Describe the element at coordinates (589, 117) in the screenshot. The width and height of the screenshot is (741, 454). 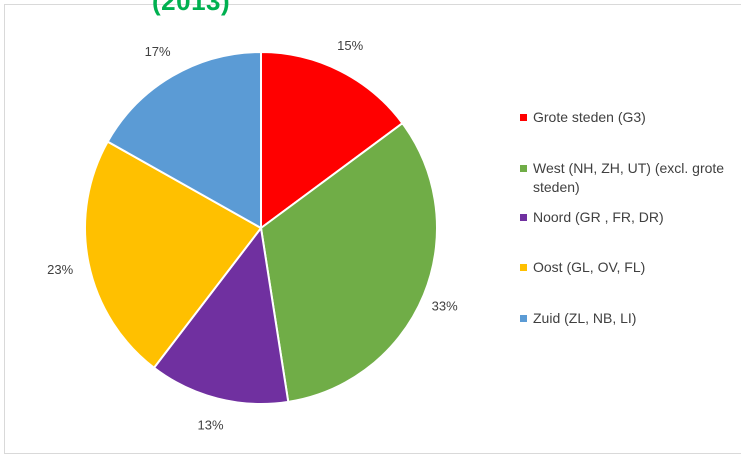
I see `legend-label: Grote steden (G3)` at that location.